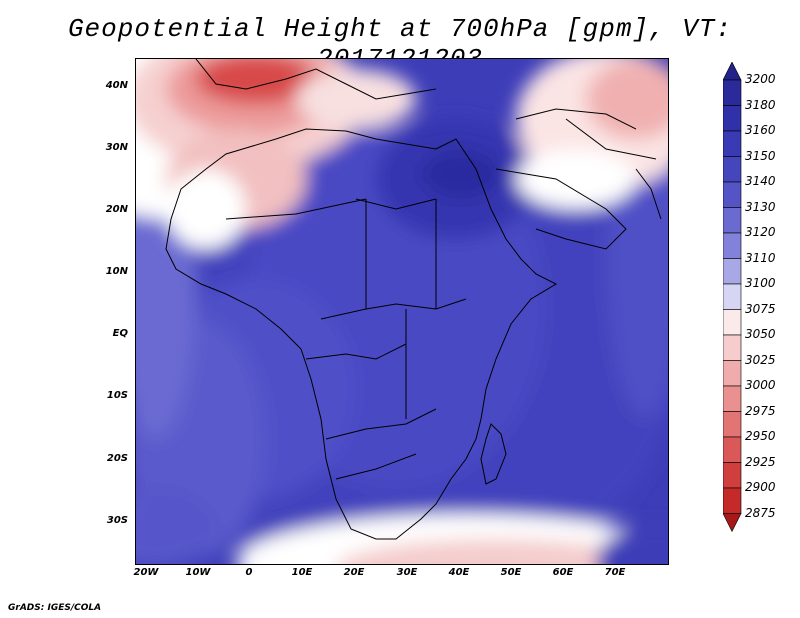 This screenshot has height=618, width=800. What do you see at coordinates (116, 85) in the screenshot?
I see `lat-label-40n: 40N` at bounding box center [116, 85].